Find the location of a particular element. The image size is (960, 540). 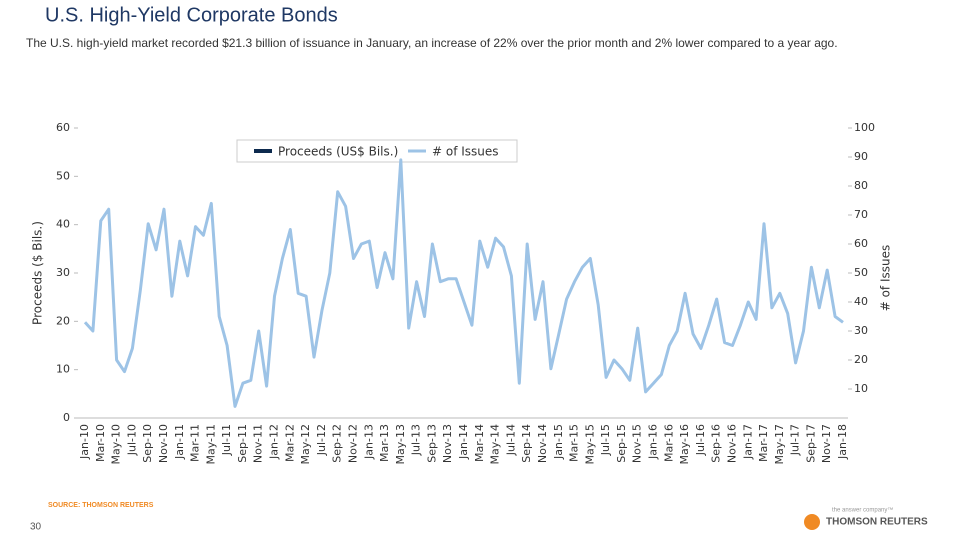

page-number: 30 is located at coordinates (36, 527).